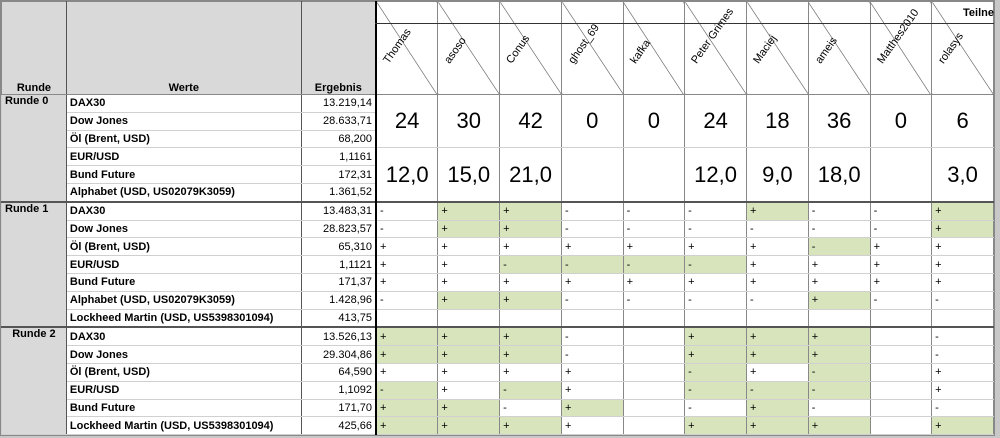 Image resolution: width=1000 pixels, height=438 pixels. What do you see at coordinates (338, 336) in the screenshot?
I see `ergebnis: 13.526,13` at bounding box center [338, 336].